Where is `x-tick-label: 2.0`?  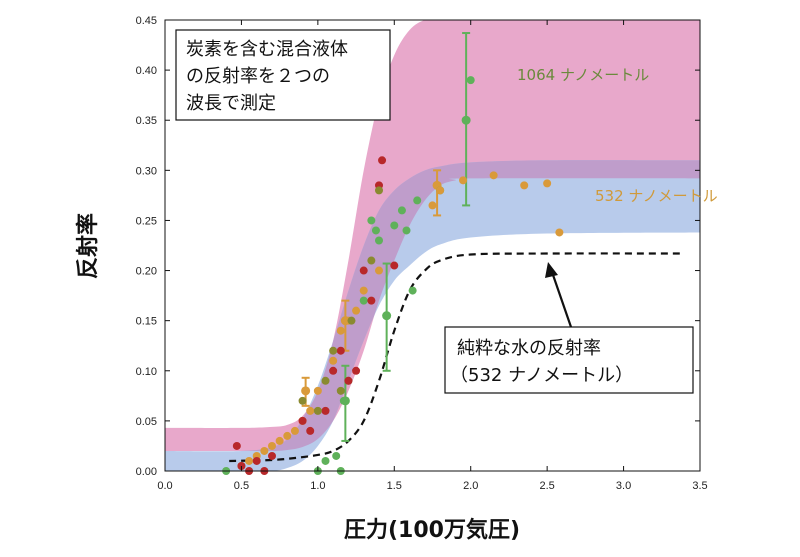 x-tick-label: 2.0 is located at coordinates (470, 486).